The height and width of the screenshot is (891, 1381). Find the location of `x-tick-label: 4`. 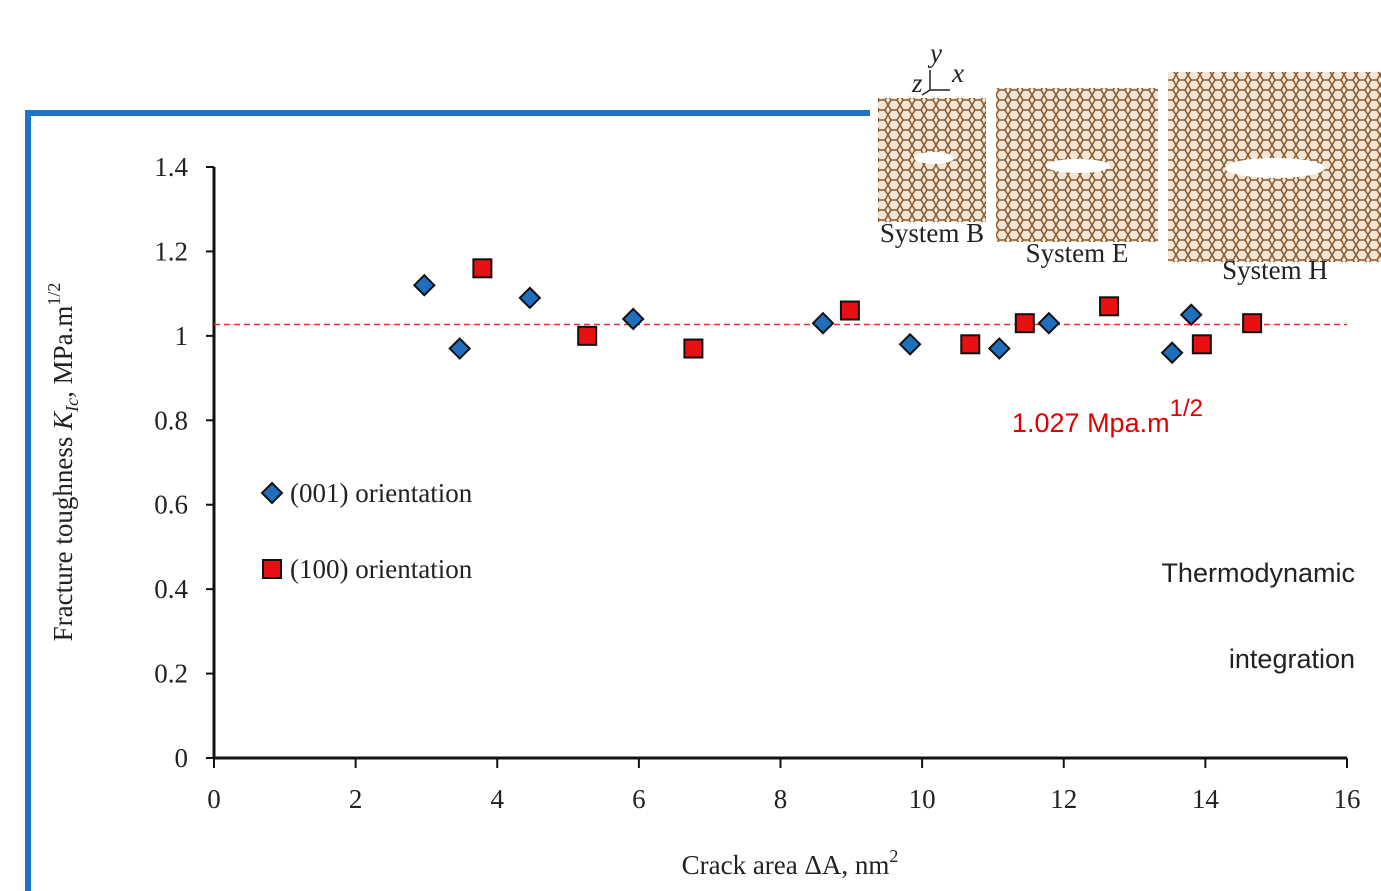

x-tick-label: 4 is located at coordinates (498, 799).